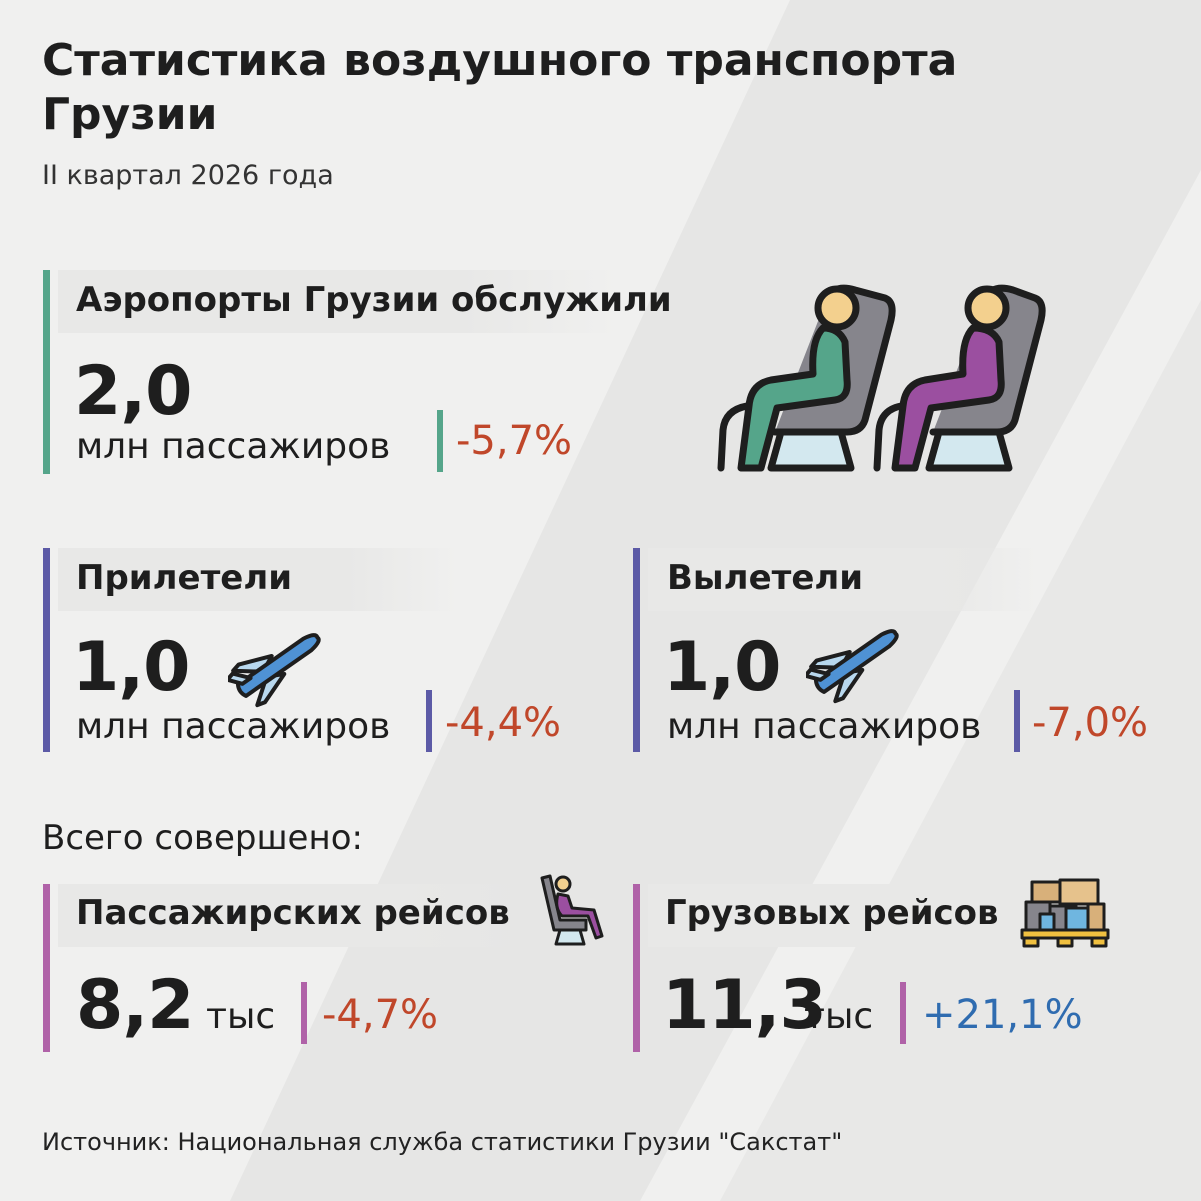 This screenshot has height=1201, width=1201. I want to click on cargo-flights-separator, so click(903, 1013).